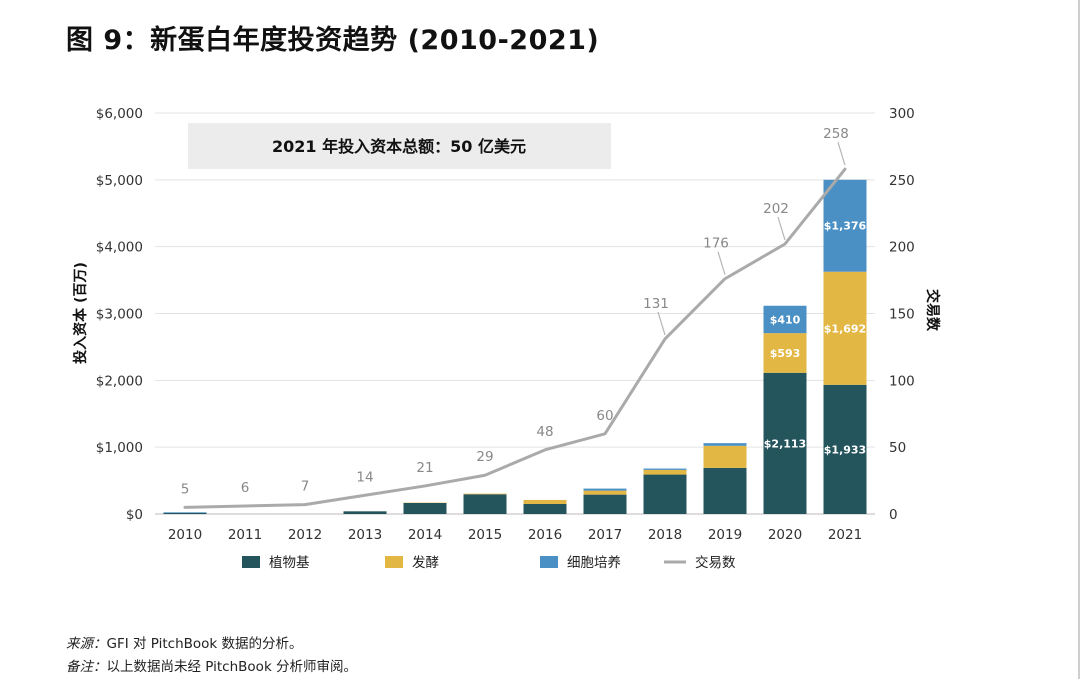 The image size is (1080, 679). What do you see at coordinates (484, 457) in the screenshot?
I see `line-data-label: 29` at bounding box center [484, 457].